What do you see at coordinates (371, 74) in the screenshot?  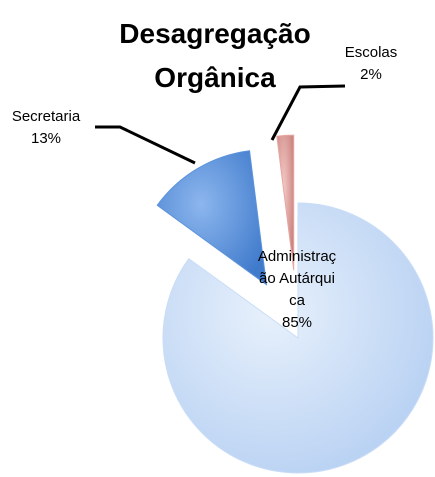 I see `value-label: 2%` at bounding box center [371, 74].